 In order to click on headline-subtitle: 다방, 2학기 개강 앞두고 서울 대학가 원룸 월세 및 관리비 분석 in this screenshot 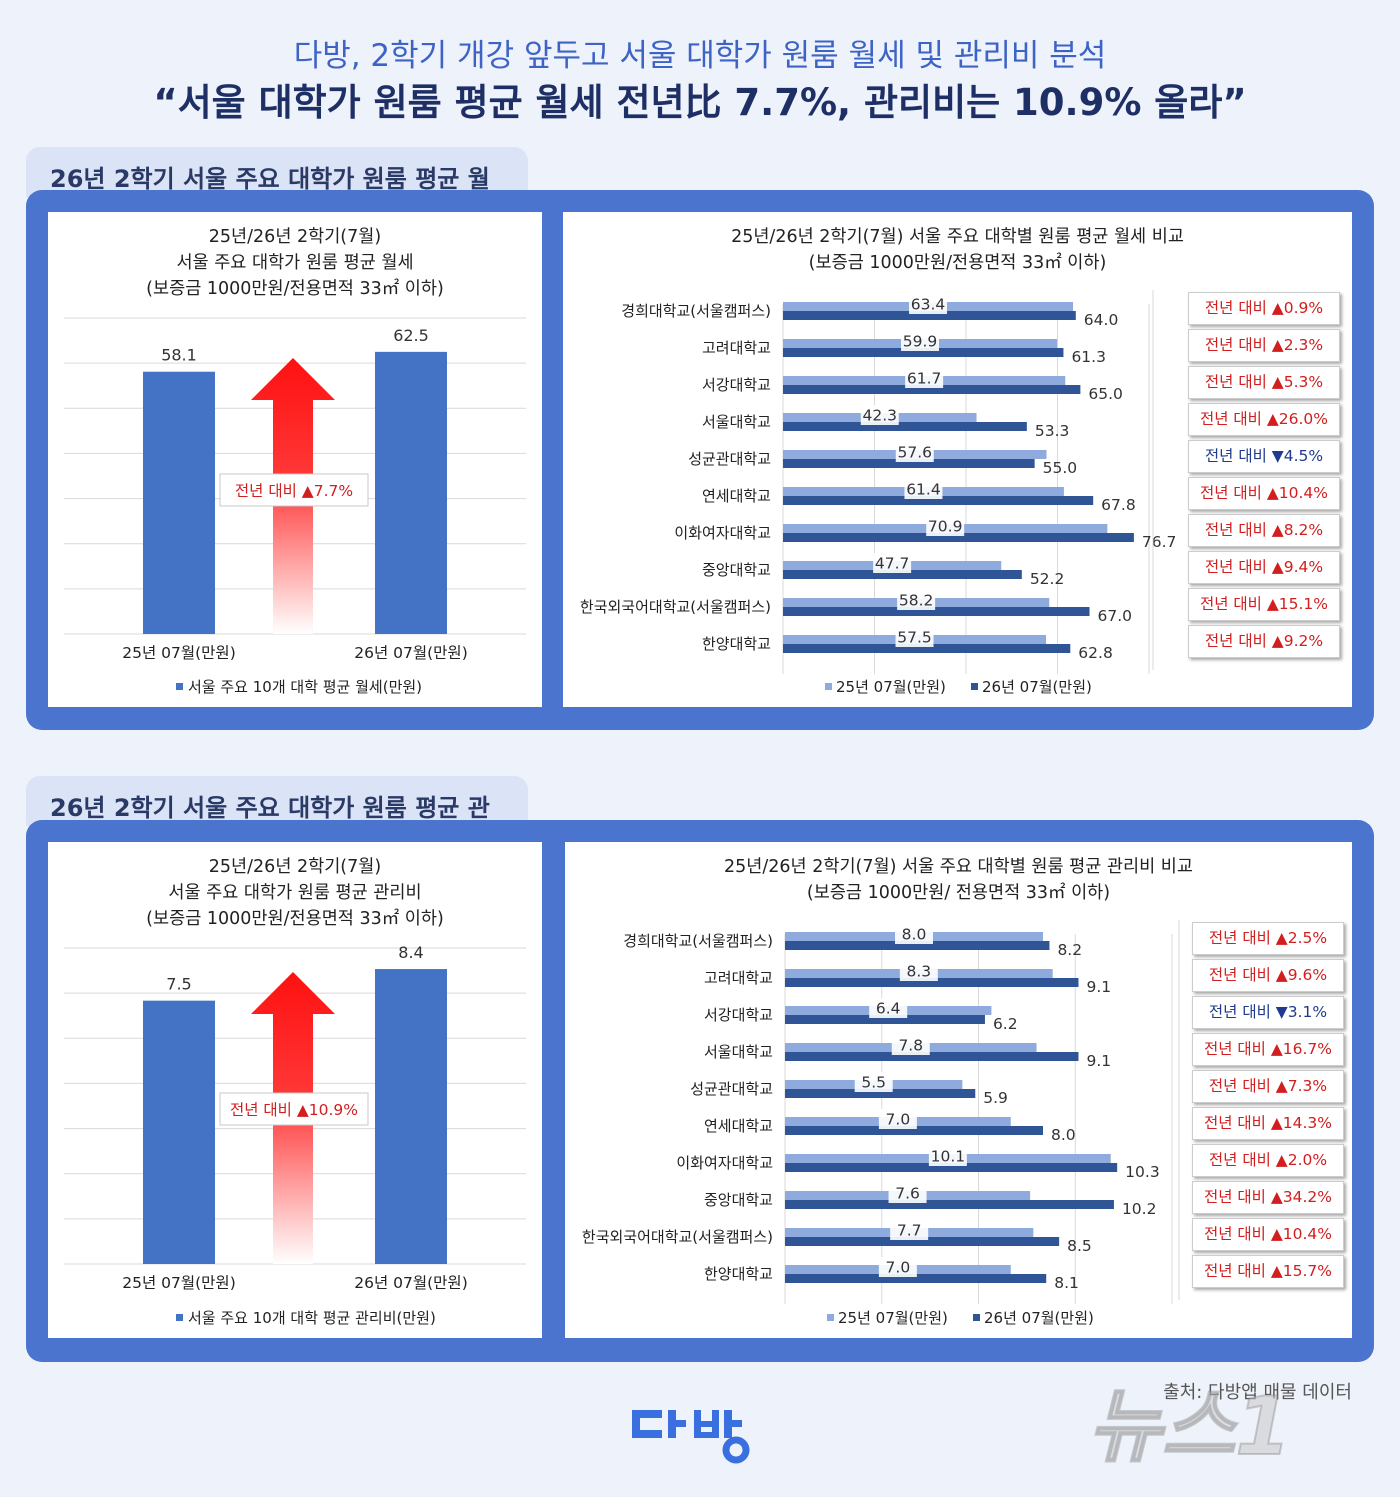, I will do `click(700, 56)`.